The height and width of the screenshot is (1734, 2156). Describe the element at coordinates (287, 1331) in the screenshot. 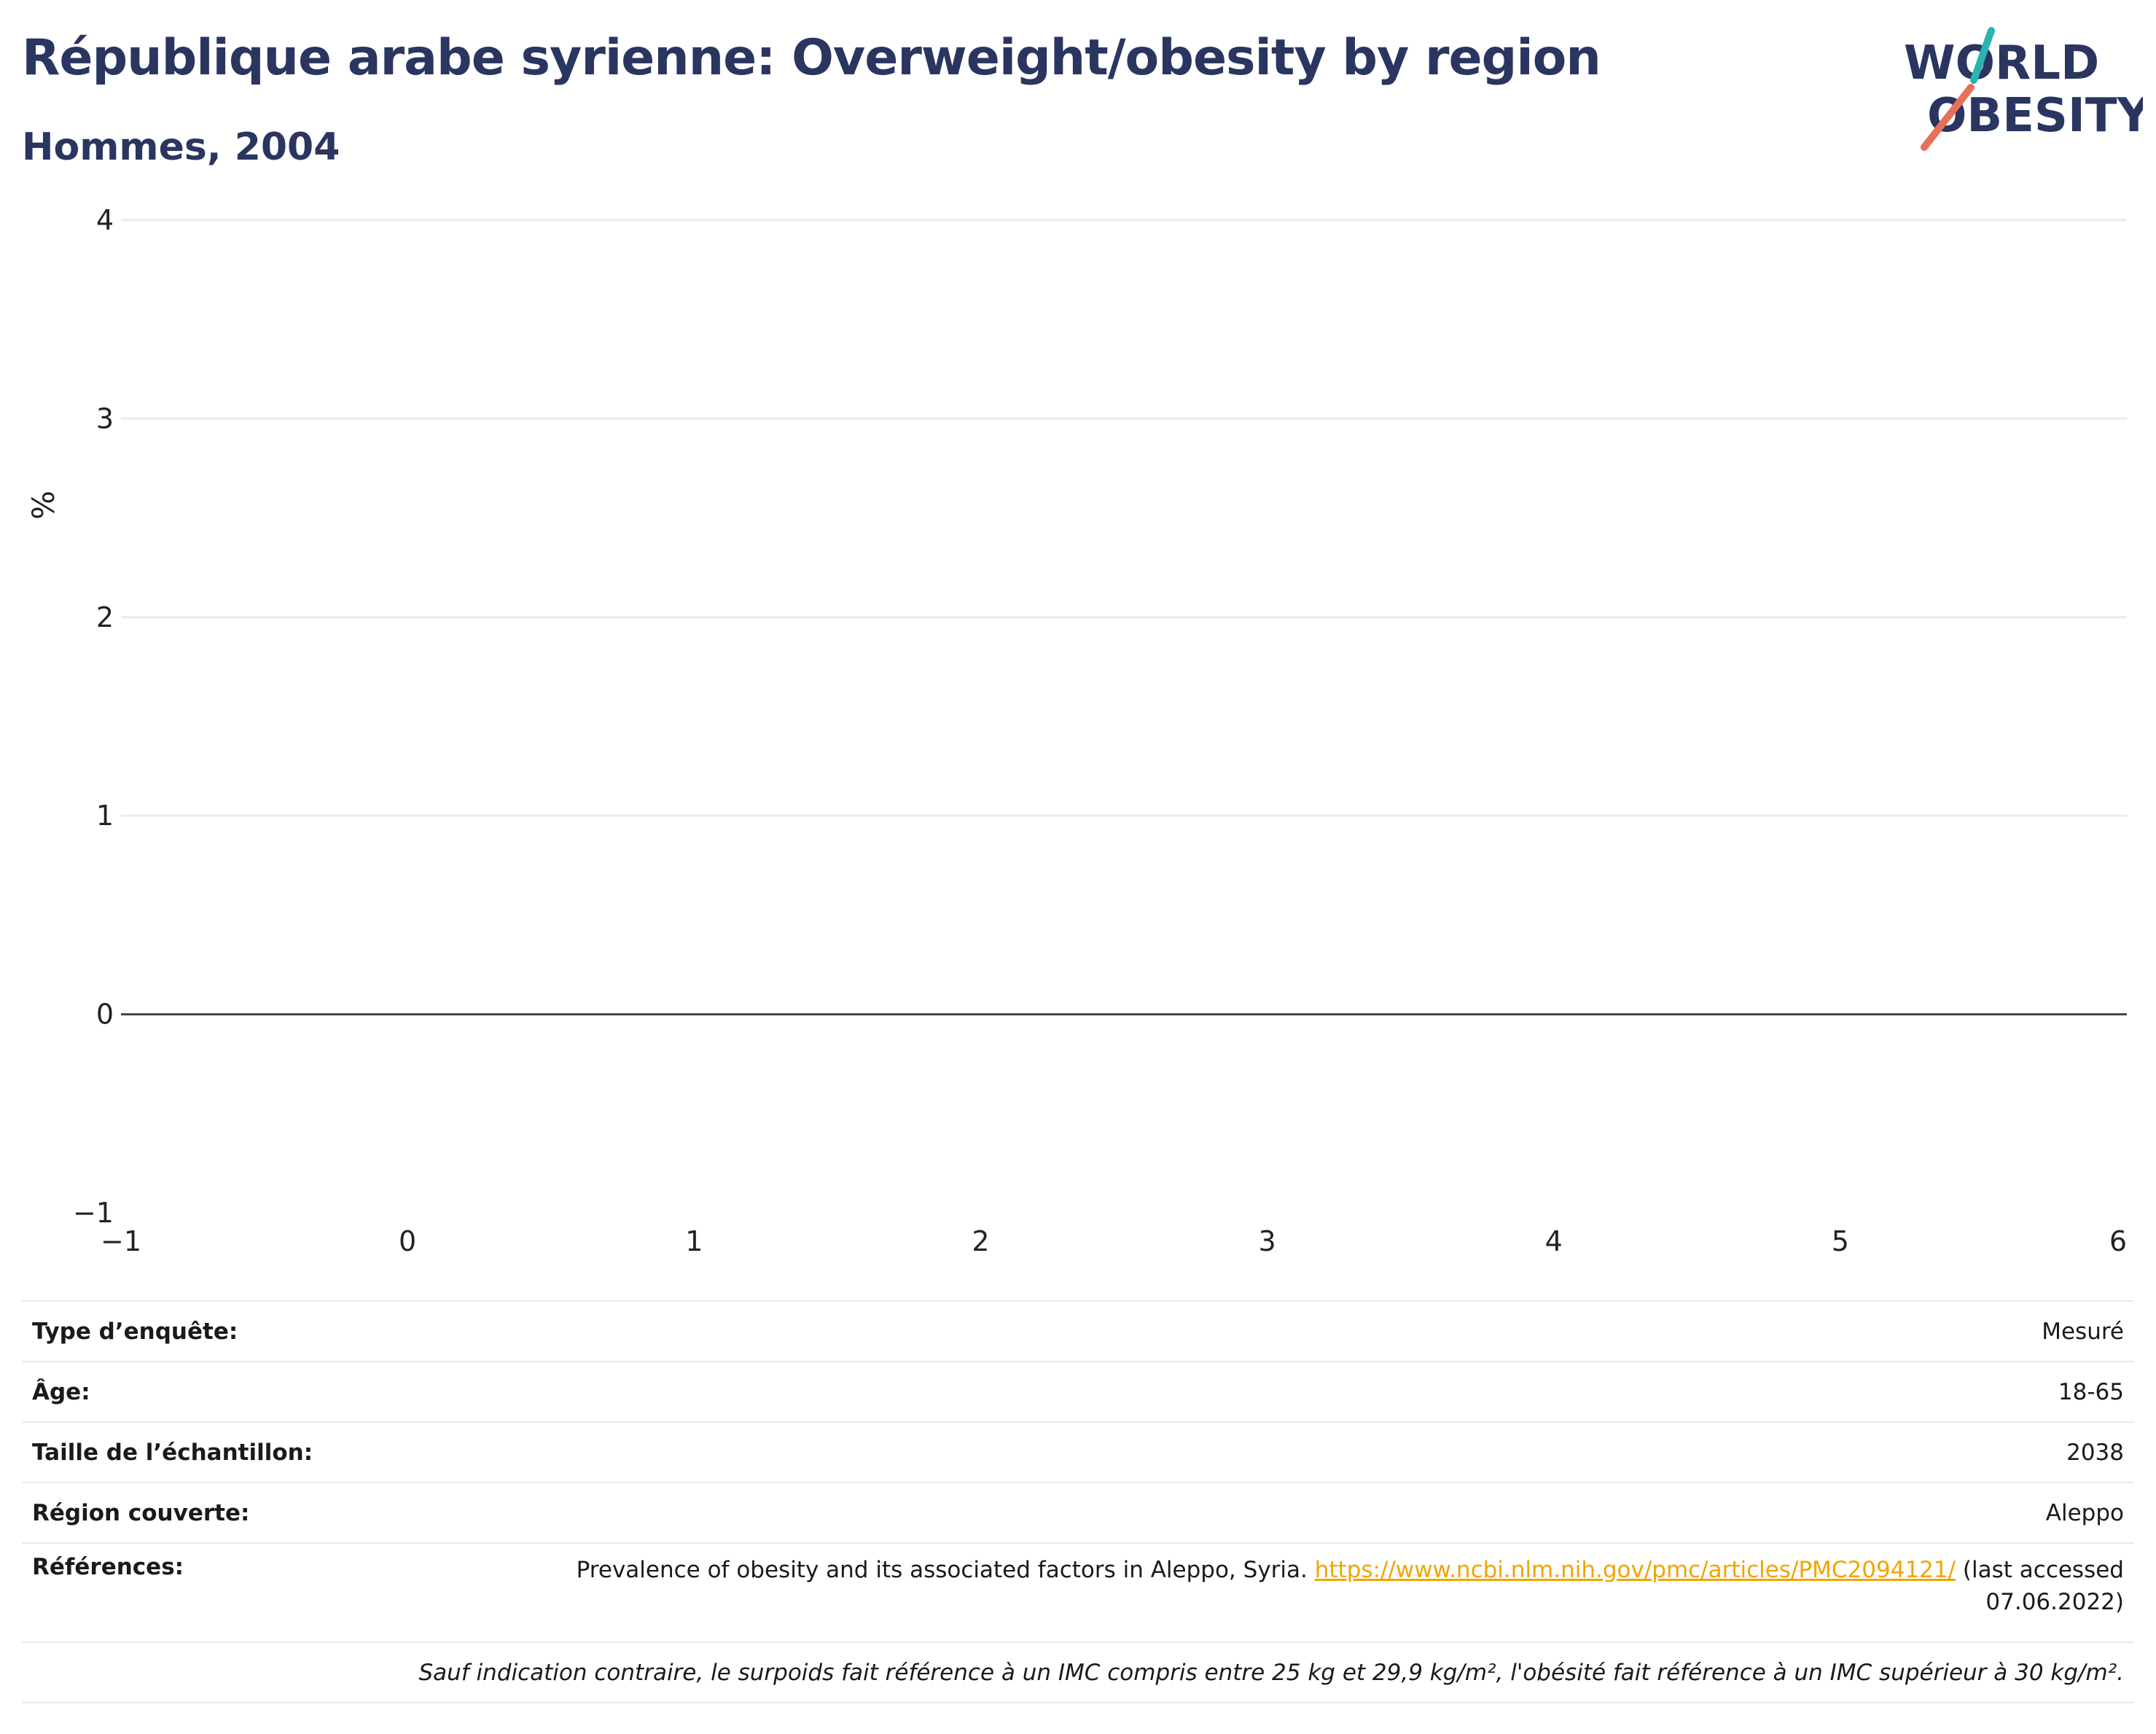

I see `info-label: Type d’enquête:` at that location.